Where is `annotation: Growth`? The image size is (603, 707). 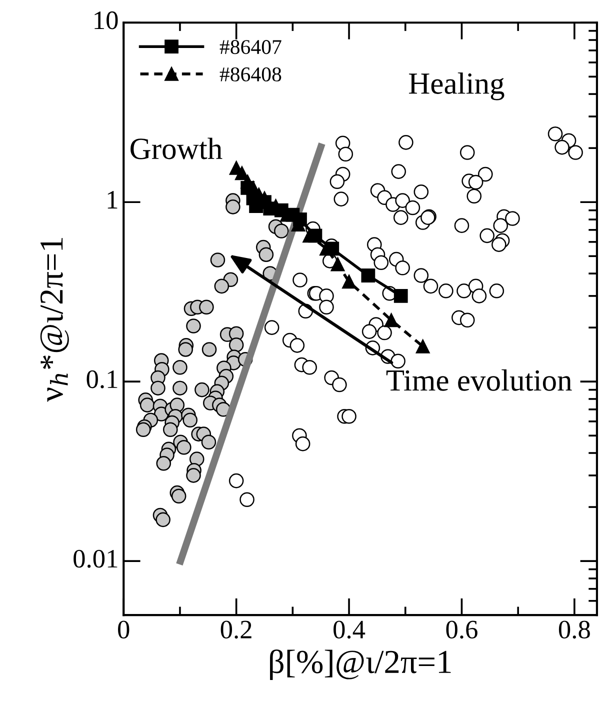
annotation: Growth is located at coordinates (176, 149).